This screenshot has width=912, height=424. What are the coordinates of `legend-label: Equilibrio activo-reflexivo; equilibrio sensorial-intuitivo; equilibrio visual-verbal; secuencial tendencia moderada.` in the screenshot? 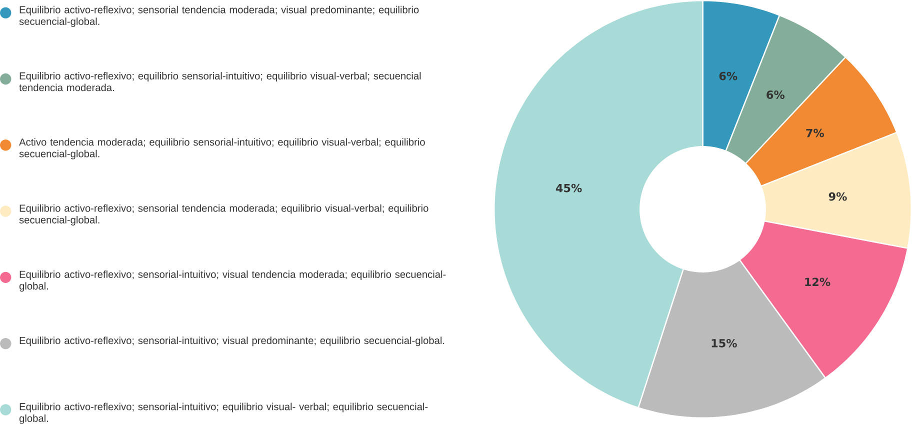 It's located at (220, 82).